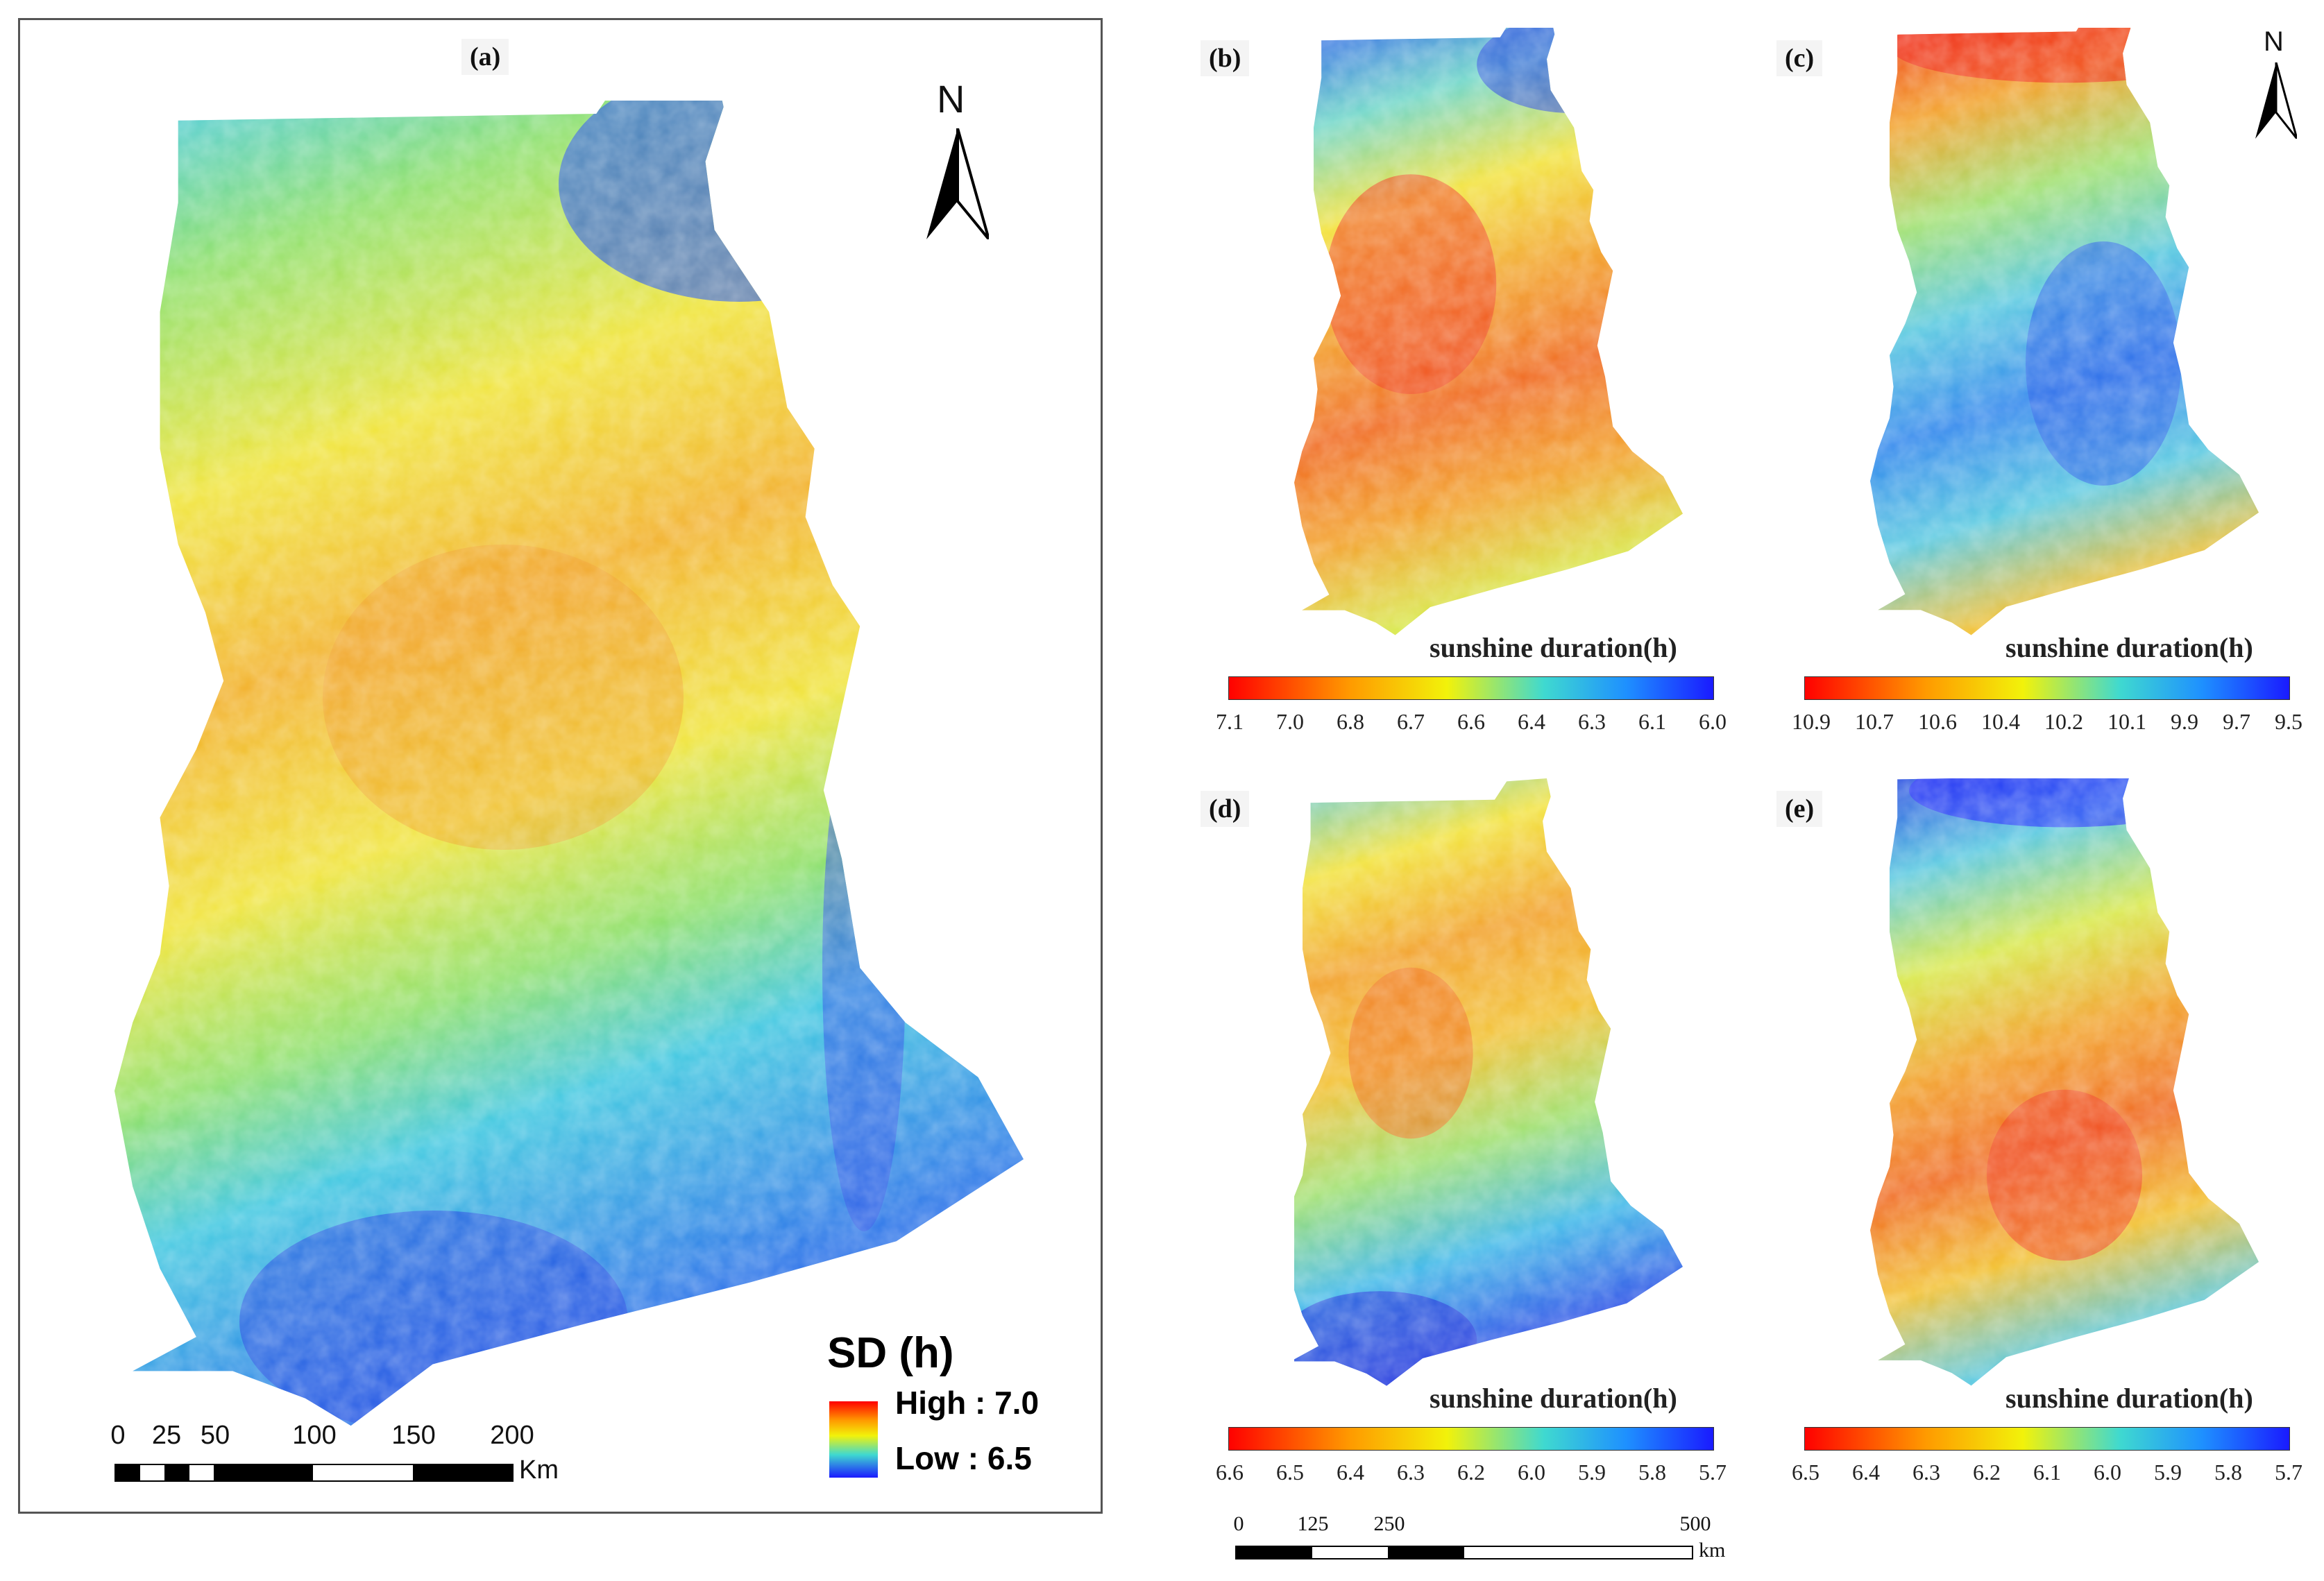 The height and width of the screenshot is (1581, 2324). Describe the element at coordinates (2126, 721) in the screenshot. I see `colorbar-tick-label: 10.1` at that location.